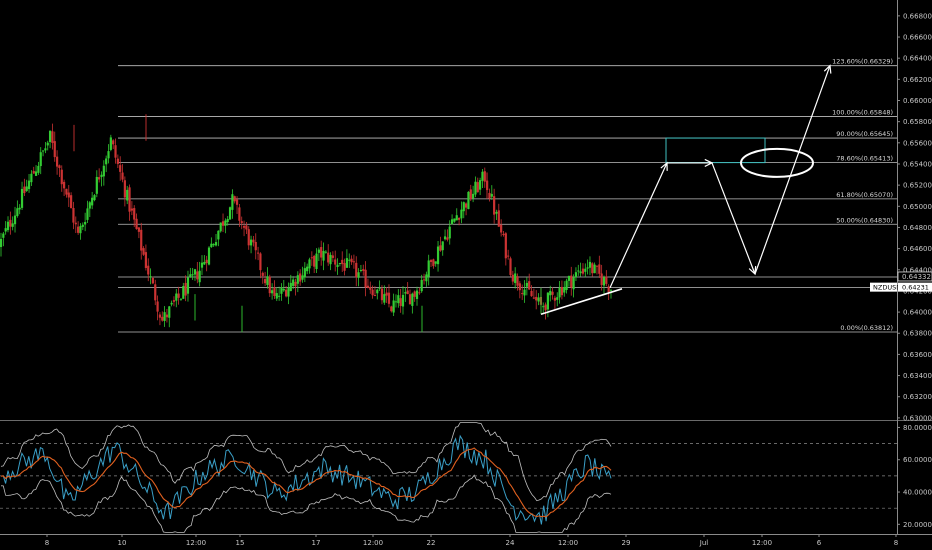 The height and width of the screenshot is (550, 932). What do you see at coordinates (917, 228) in the screenshot?
I see `price-tick-label: 0.64800` at bounding box center [917, 228].